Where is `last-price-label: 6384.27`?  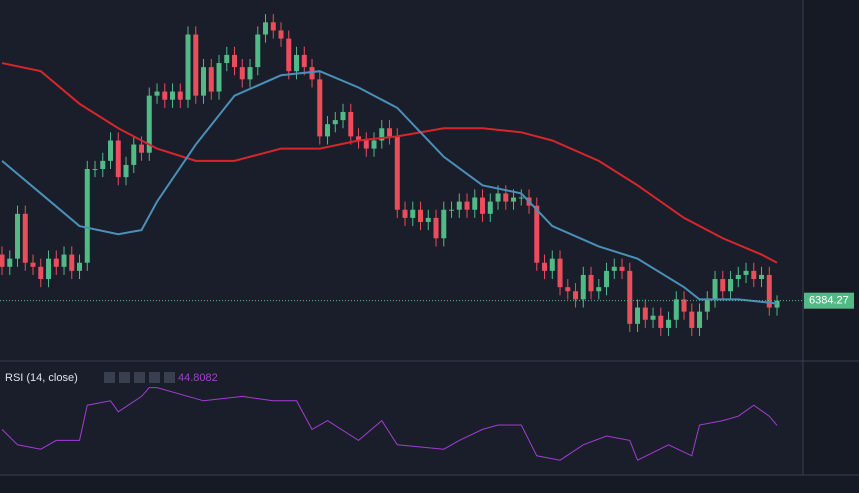 last-price-label: 6384.27 is located at coordinates (829, 301).